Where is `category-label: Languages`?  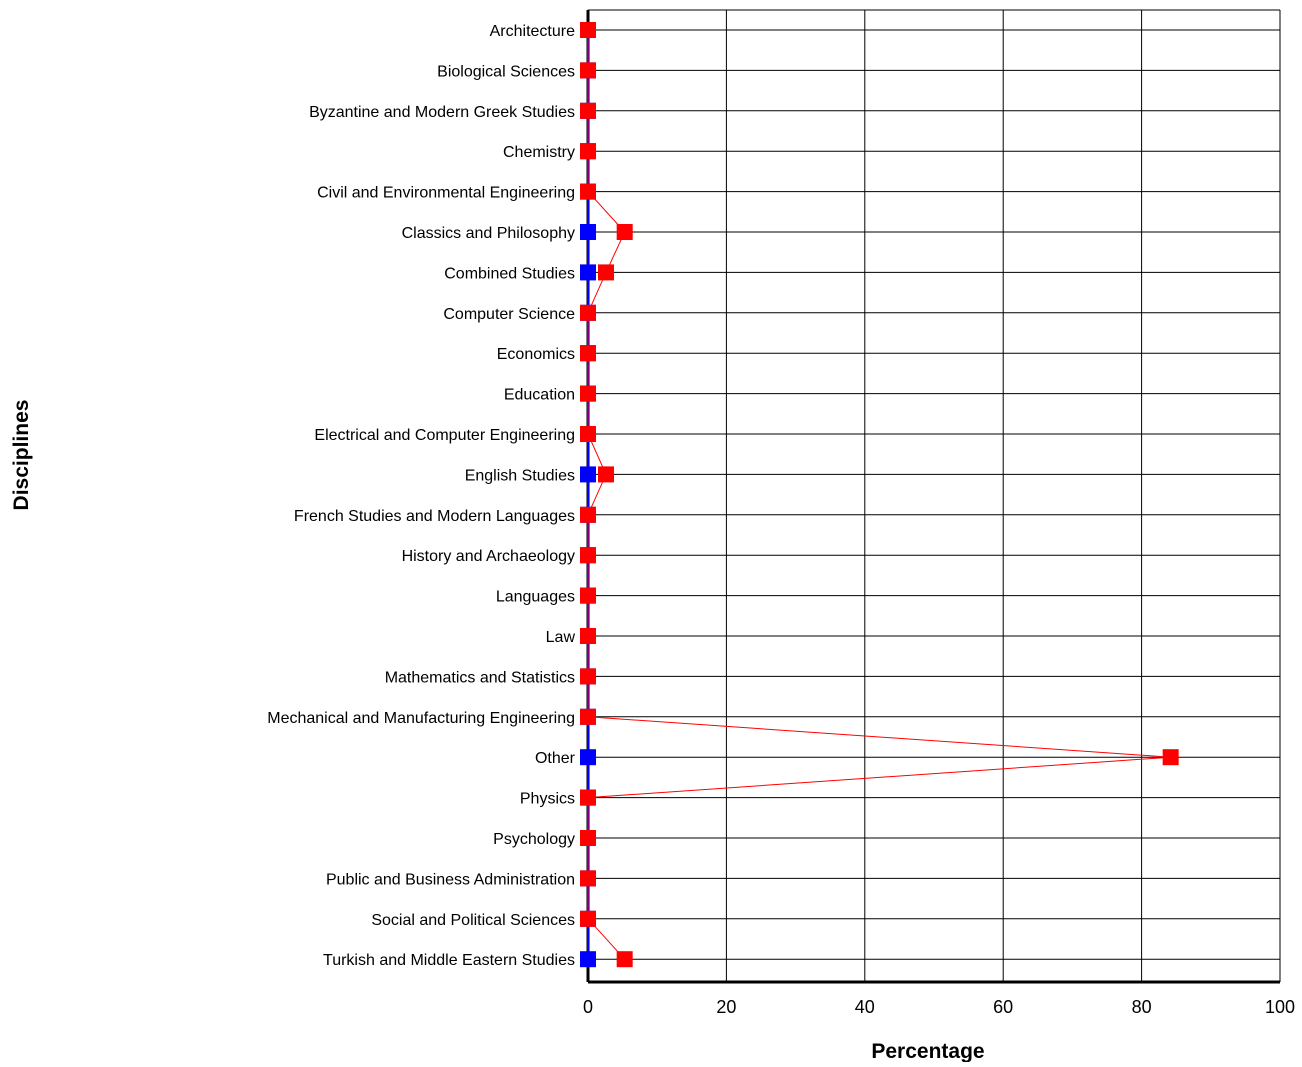
category-label: Languages is located at coordinates (535, 597).